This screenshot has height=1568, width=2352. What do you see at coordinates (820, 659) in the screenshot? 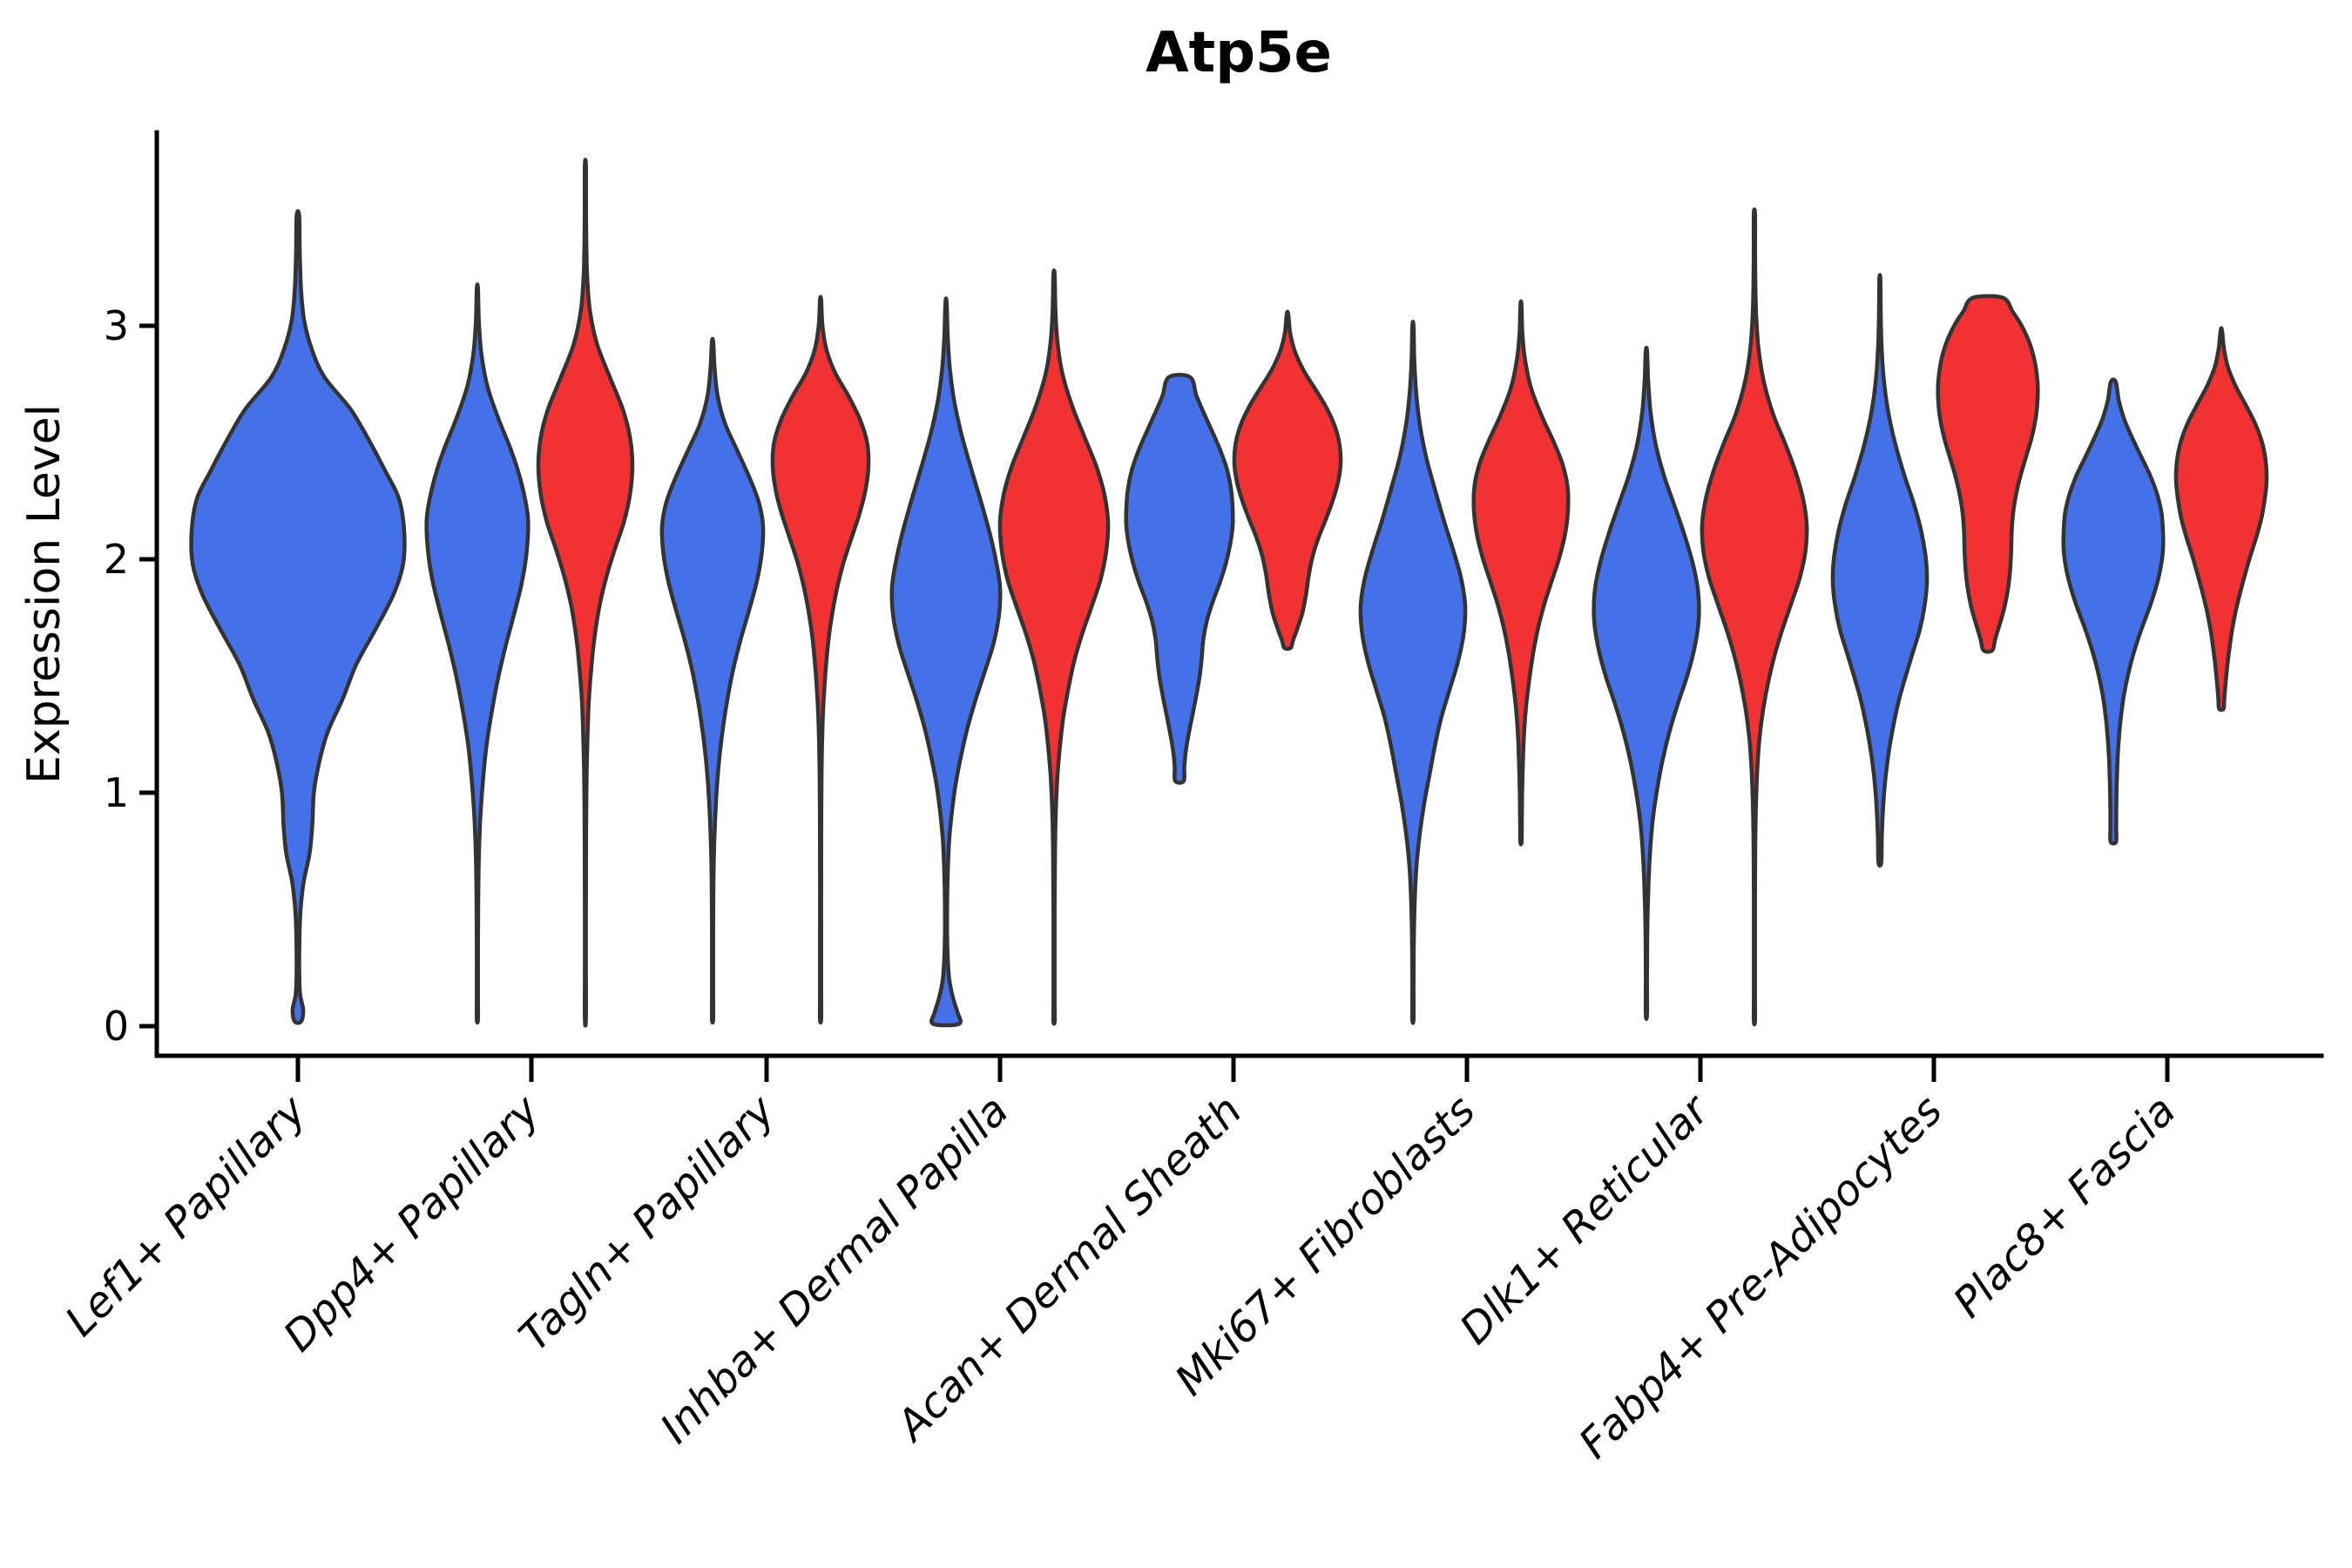
I see `violin-tagln-papillary-red` at bounding box center [820, 659].